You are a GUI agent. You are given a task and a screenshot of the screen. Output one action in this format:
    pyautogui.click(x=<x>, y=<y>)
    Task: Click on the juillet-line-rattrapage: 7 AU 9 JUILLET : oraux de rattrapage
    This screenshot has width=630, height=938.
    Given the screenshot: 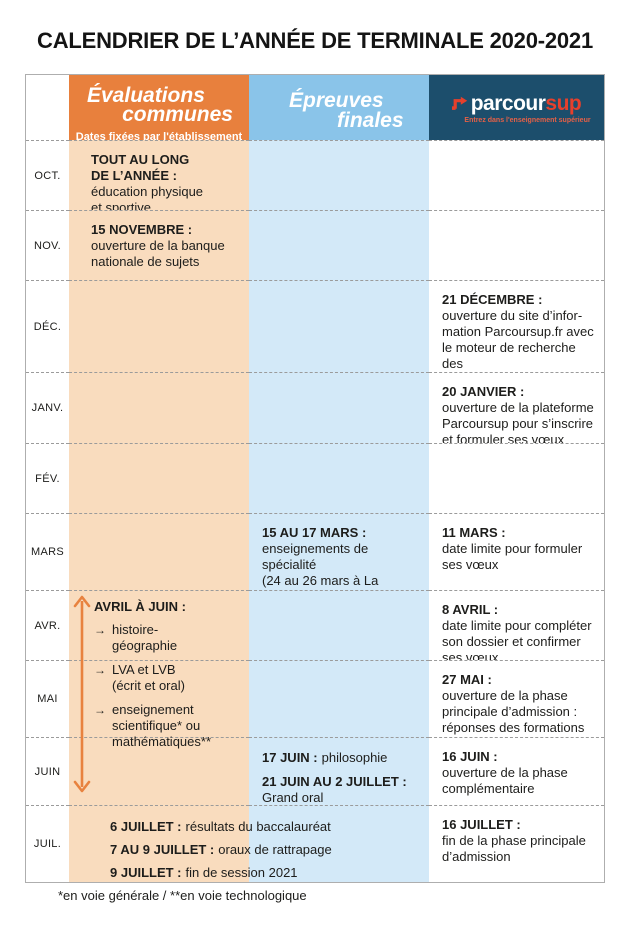 What is the action you would take?
    pyautogui.click(x=275, y=850)
    